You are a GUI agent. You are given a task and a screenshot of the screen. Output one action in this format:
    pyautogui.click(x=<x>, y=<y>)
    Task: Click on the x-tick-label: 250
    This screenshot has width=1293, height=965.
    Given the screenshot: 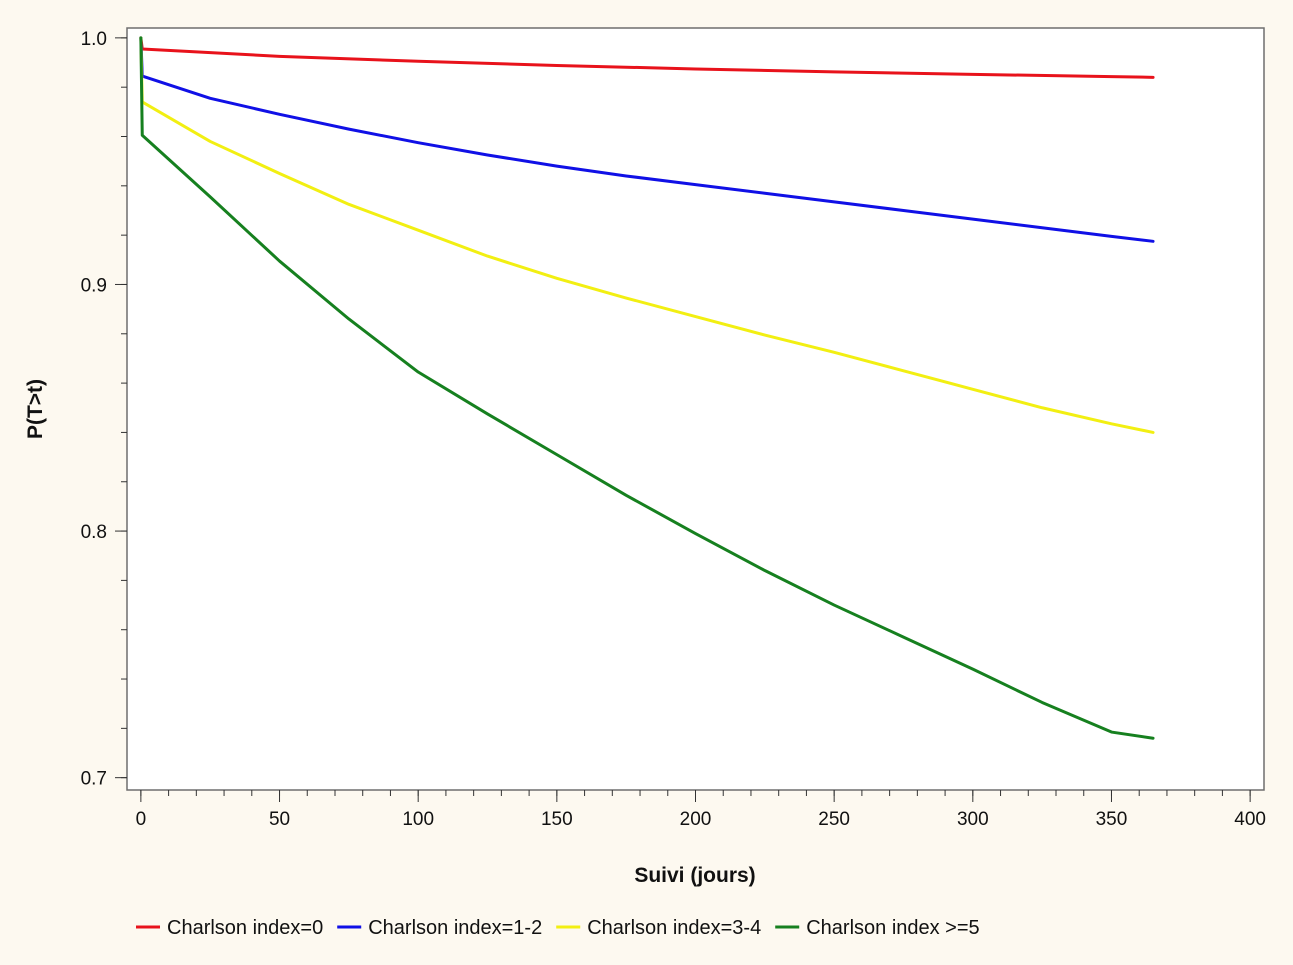 What is the action you would take?
    pyautogui.click(x=834, y=819)
    